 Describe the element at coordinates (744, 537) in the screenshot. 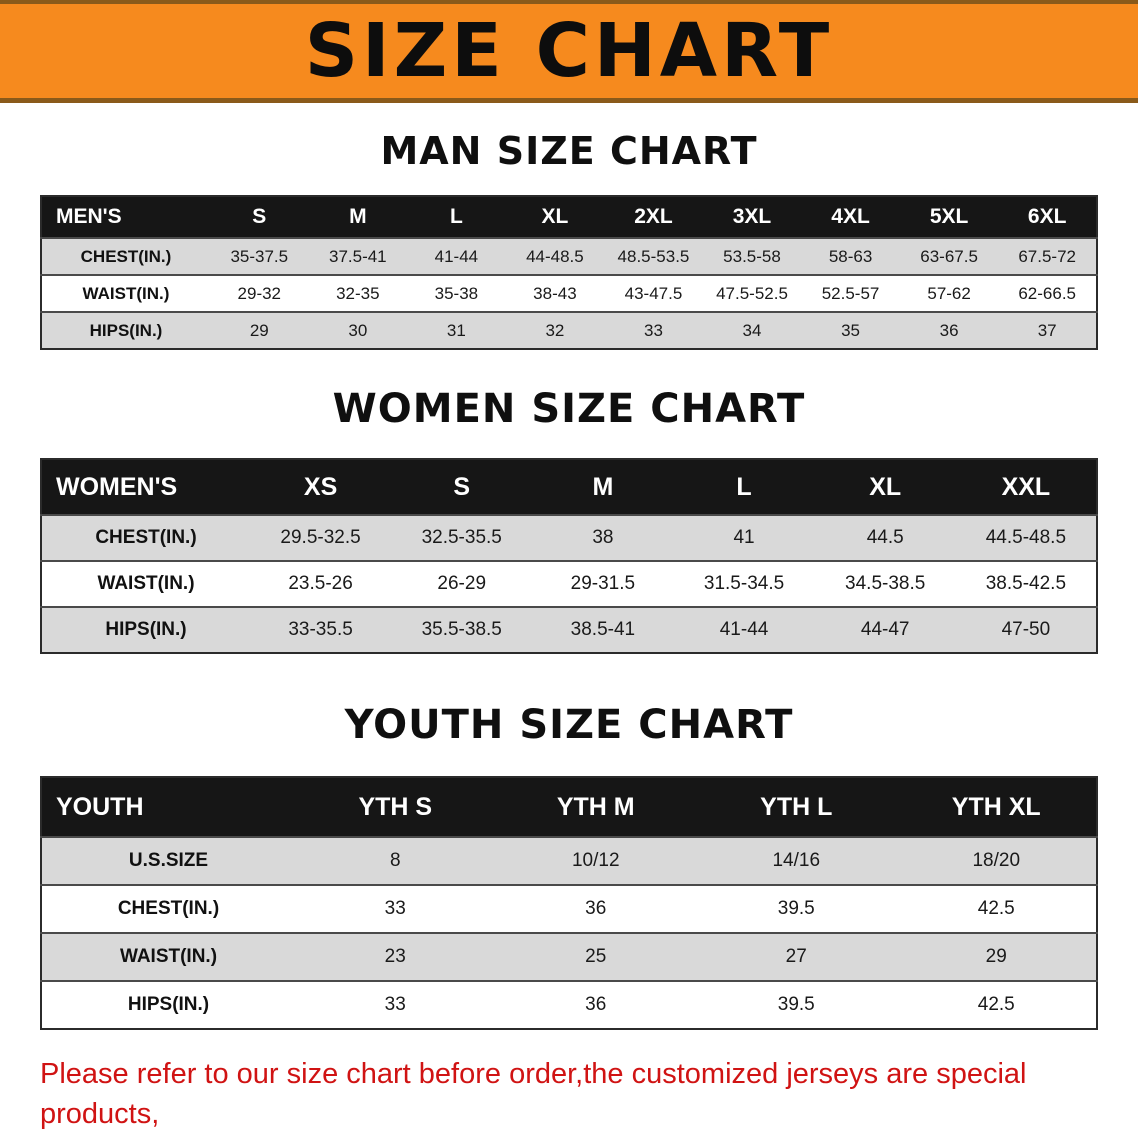

I see `size-value-cell: 41` at that location.